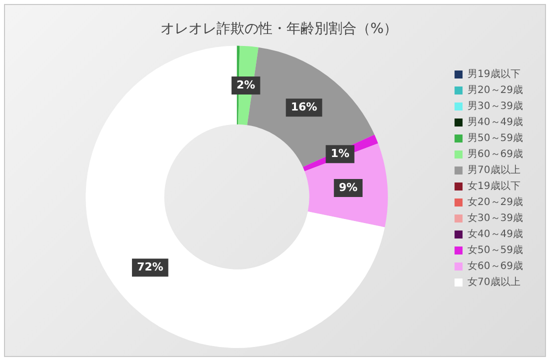 The image size is (550, 361). What do you see at coordinates (496, 234) in the screenshot?
I see `legend-label: 女40～49歳` at bounding box center [496, 234].